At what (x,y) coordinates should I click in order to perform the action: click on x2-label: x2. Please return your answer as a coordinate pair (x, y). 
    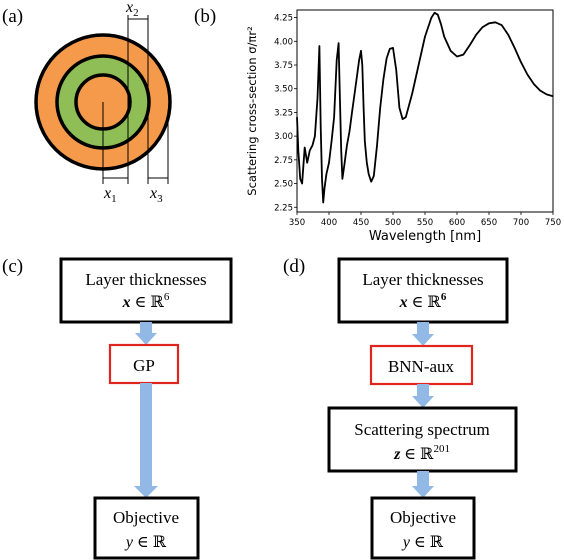
    Looking at the image, I should click on (132, 9).